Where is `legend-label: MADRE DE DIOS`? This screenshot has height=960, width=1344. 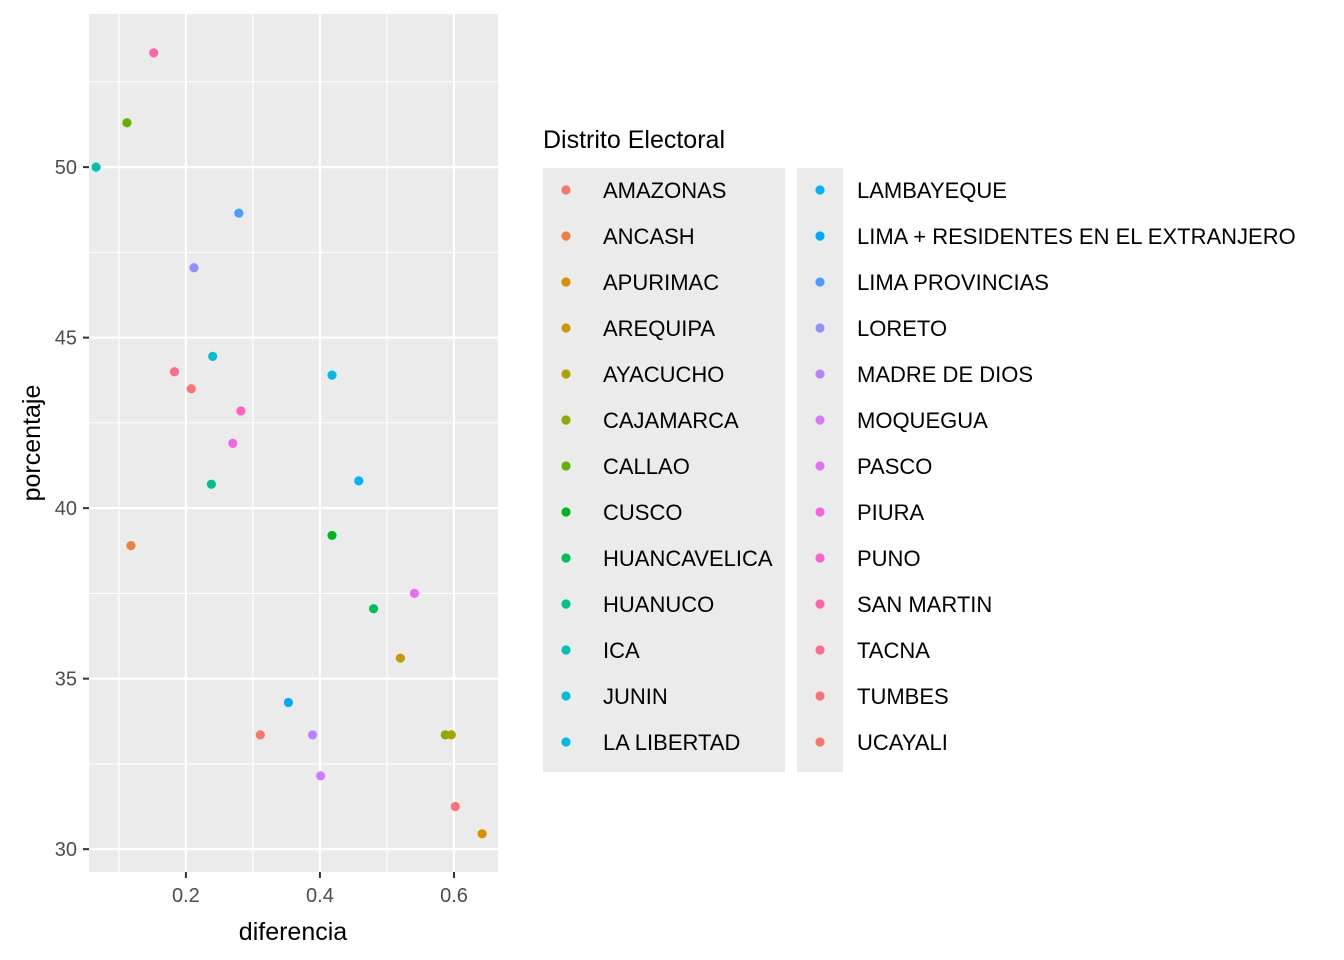 legend-label: MADRE DE DIOS is located at coordinates (945, 374).